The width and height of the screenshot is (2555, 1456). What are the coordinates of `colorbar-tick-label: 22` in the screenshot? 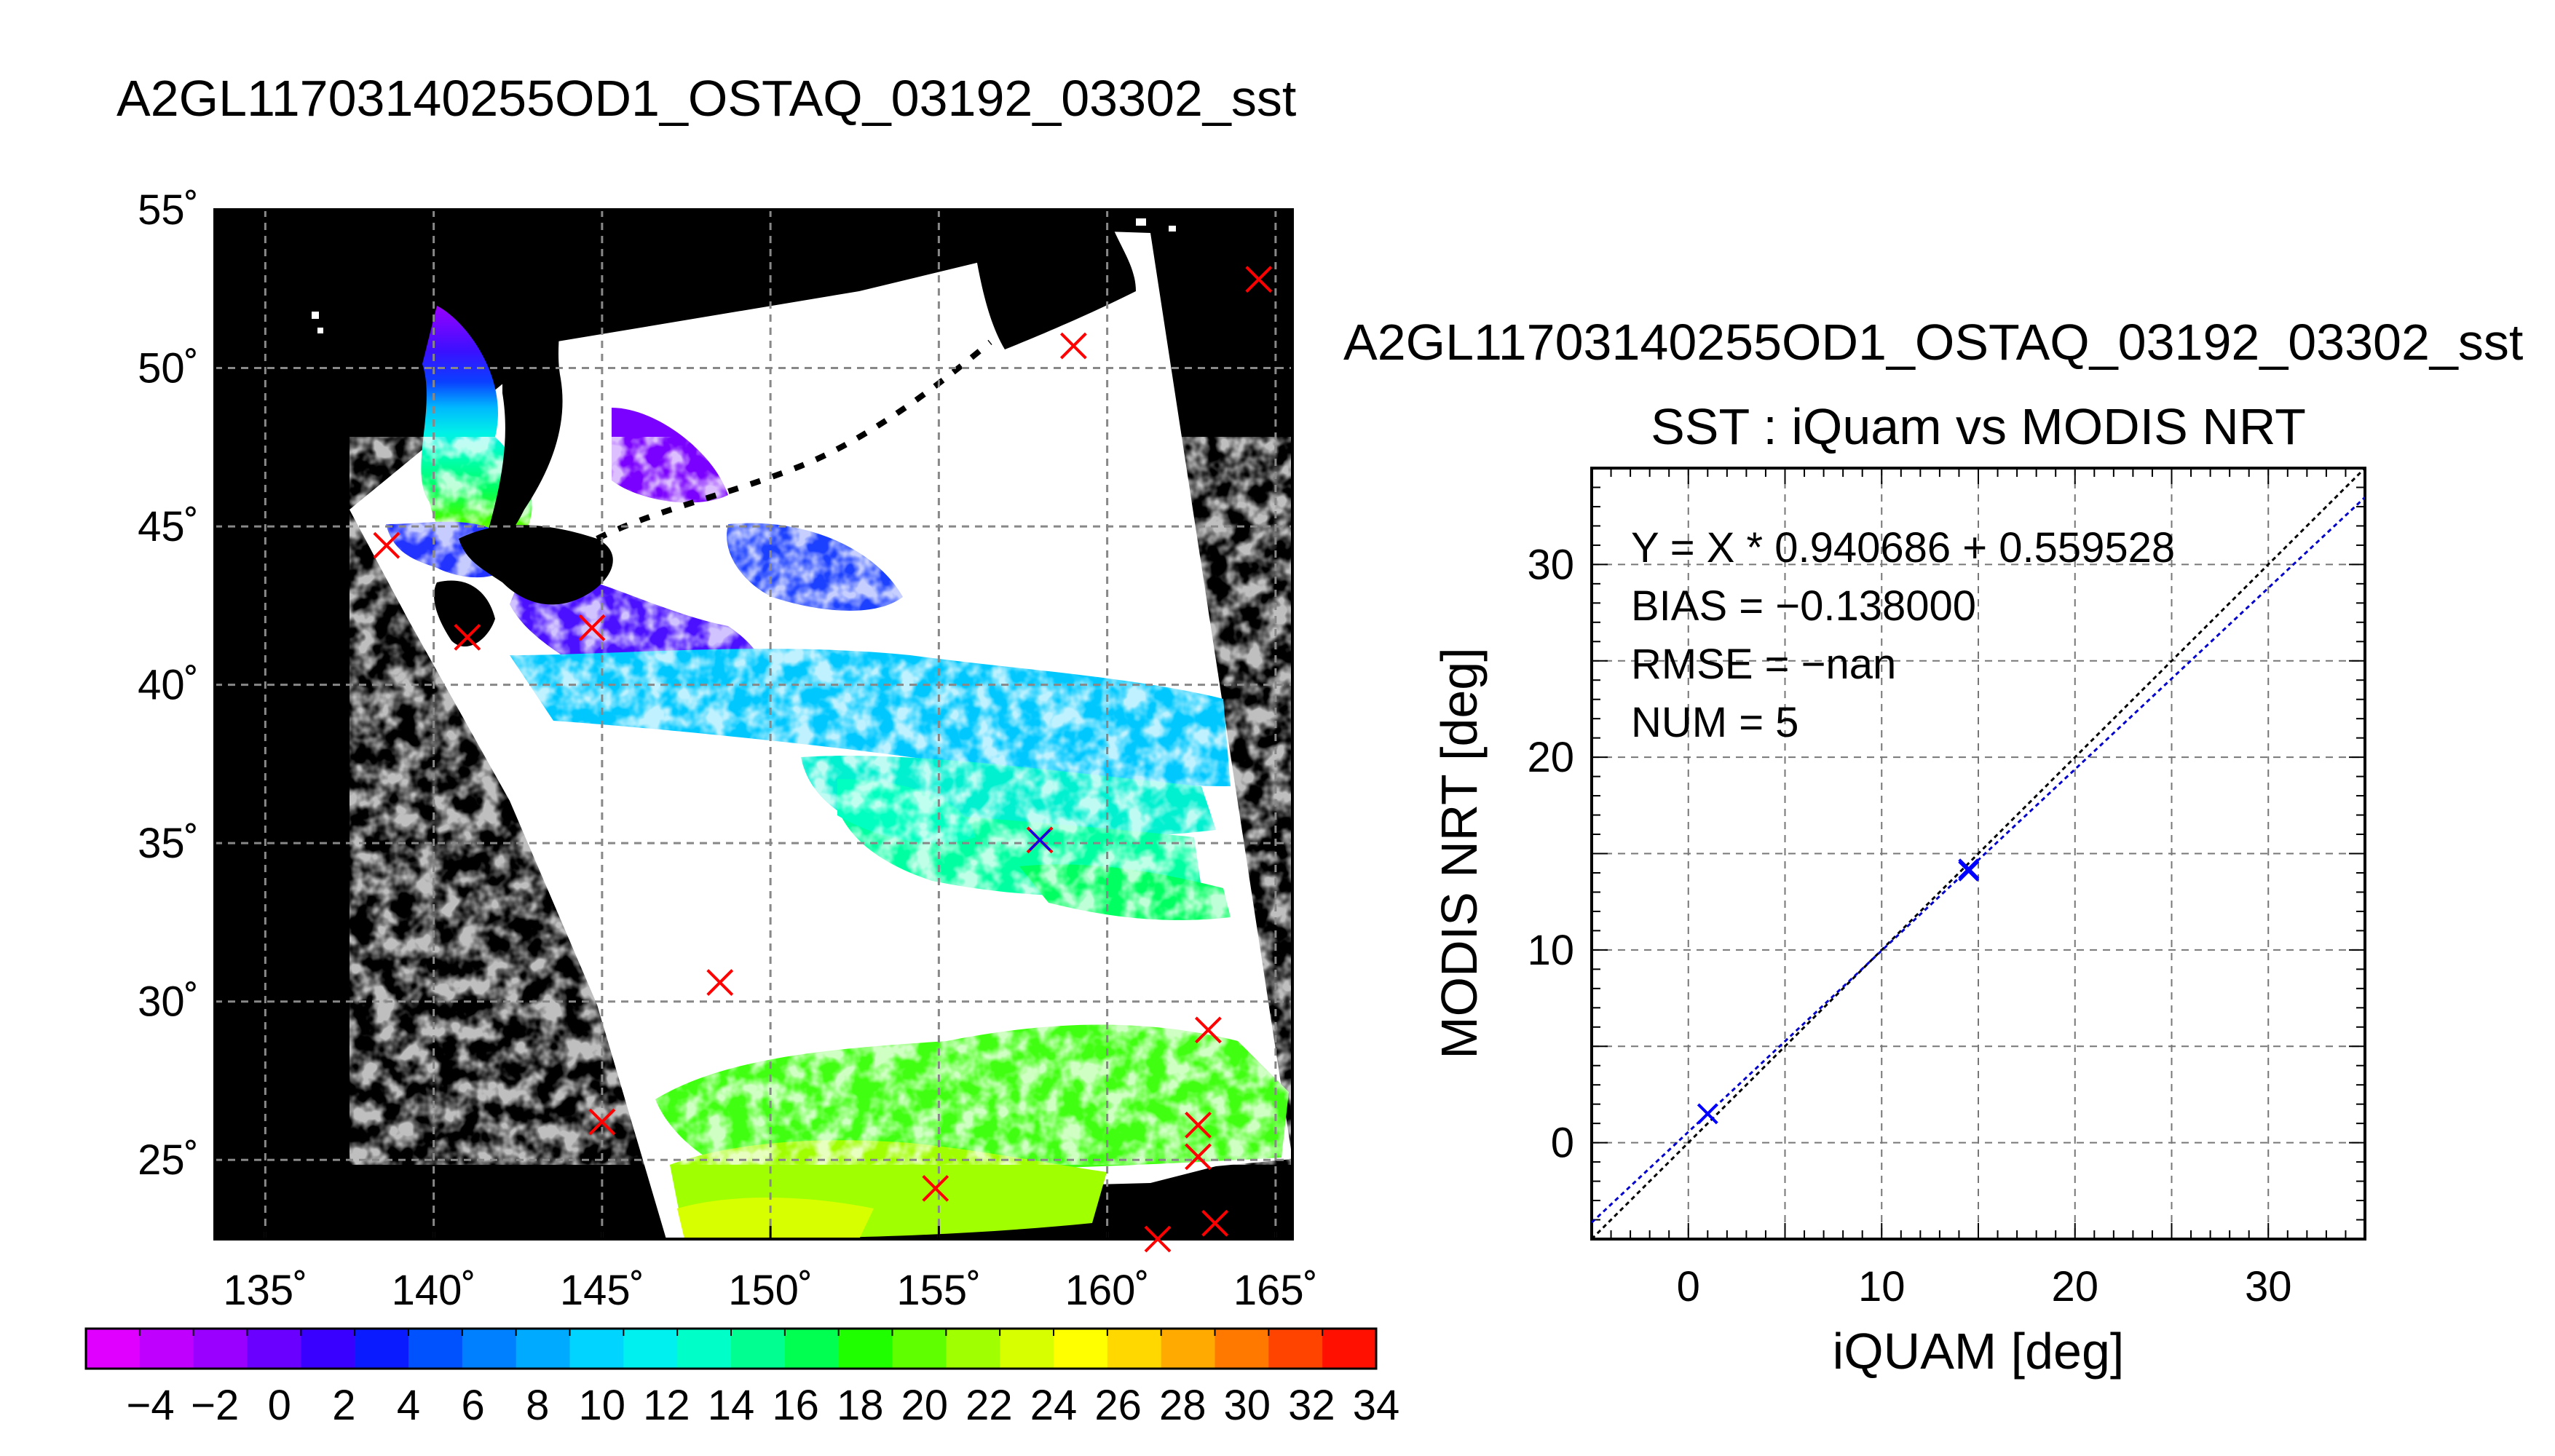 It's located at (989, 1405).